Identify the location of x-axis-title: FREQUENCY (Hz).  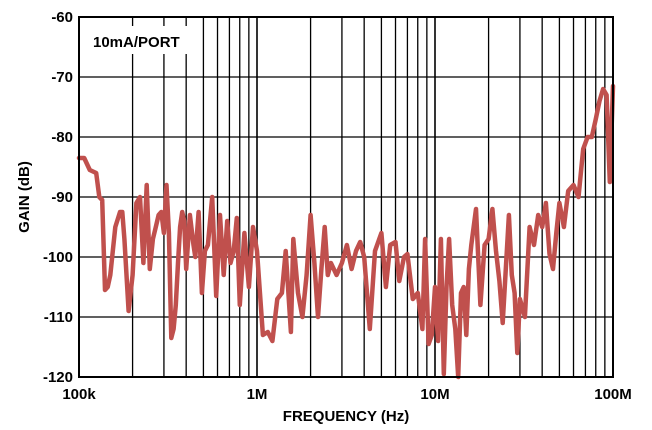
(346, 416).